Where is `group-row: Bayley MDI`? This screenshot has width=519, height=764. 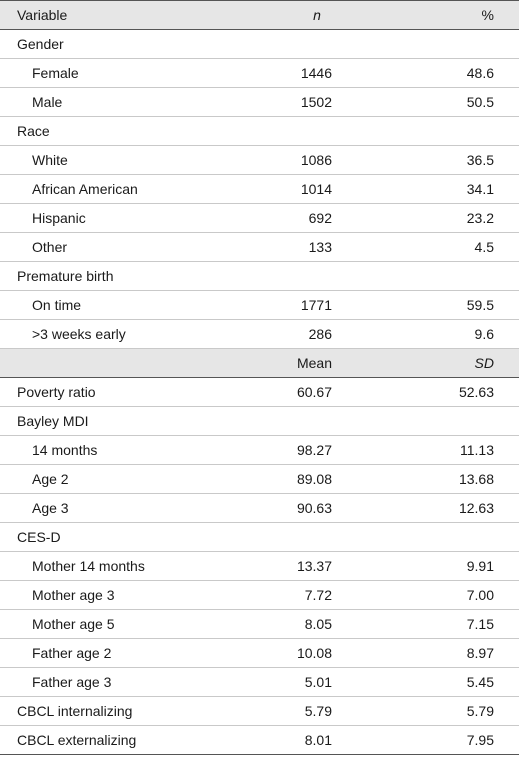
group-row: Bayley MDI is located at coordinates (259, 421).